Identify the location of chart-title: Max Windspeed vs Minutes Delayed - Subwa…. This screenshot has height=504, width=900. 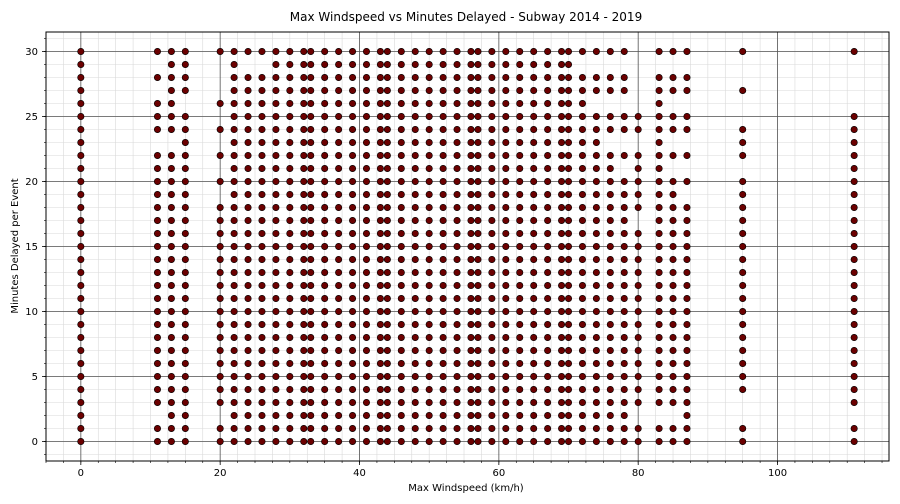
(466, 17).